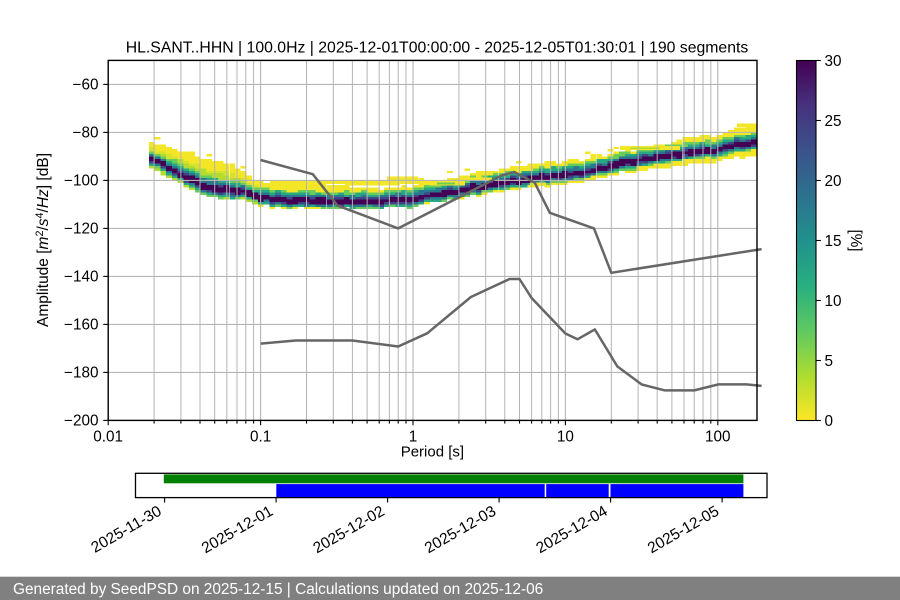 The width and height of the screenshot is (900, 600). What do you see at coordinates (833, 121) in the screenshot?
I see `svg-text: 25` at bounding box center [833, 121].